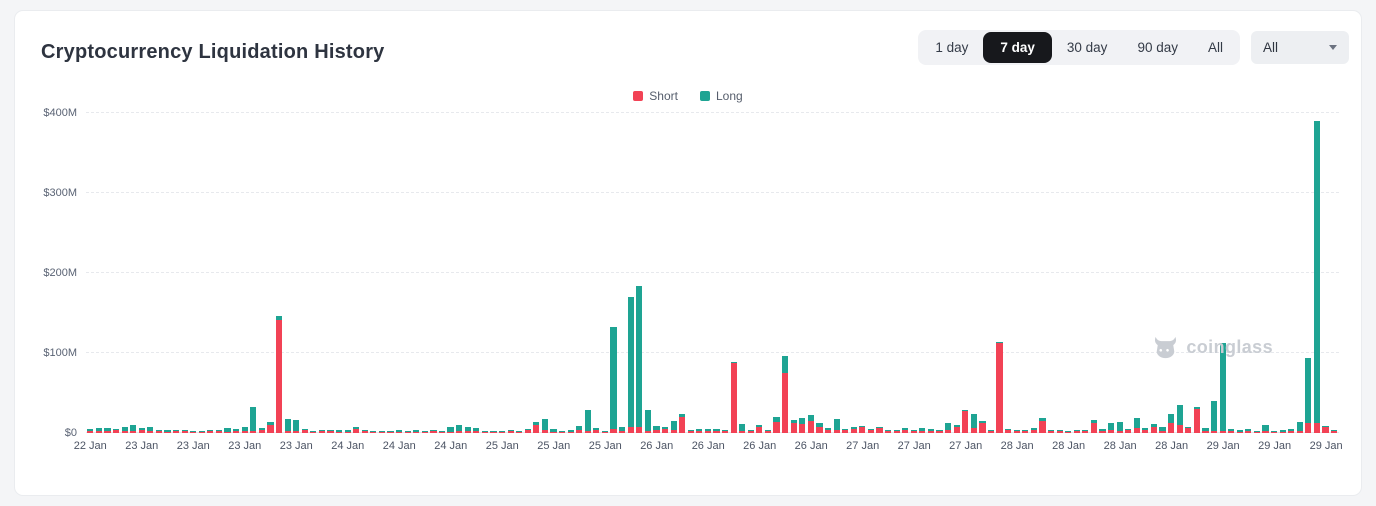 The image size is (1376, 506). I want to click on range-button-all: All, so click(1215, 47).